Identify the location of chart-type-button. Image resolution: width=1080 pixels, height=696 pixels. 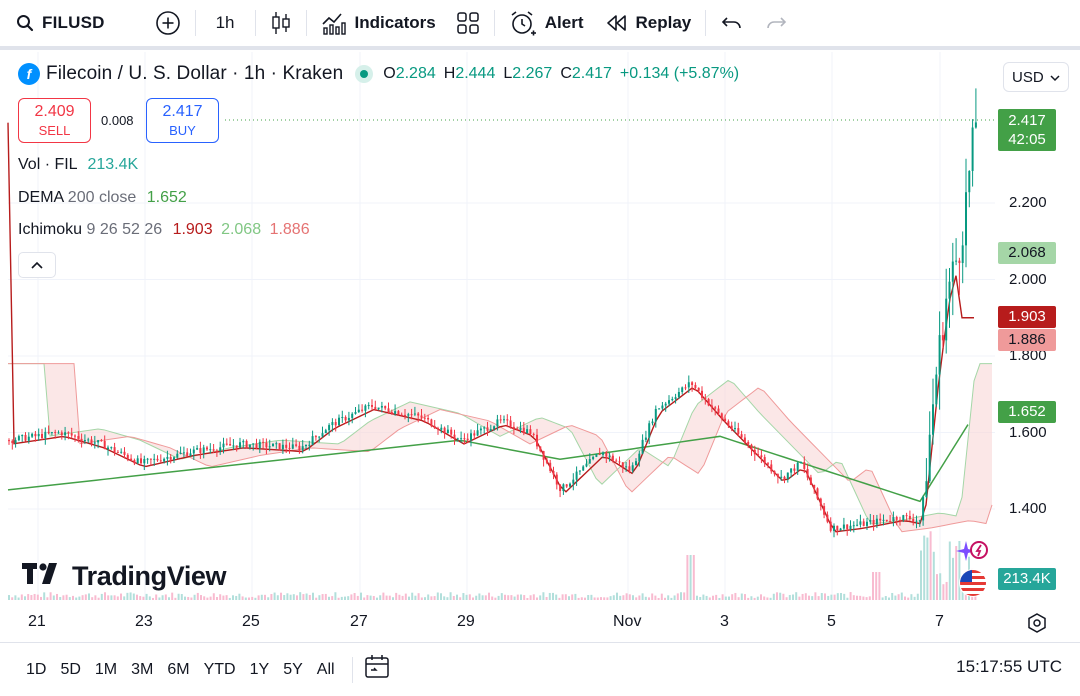
(281, 23).